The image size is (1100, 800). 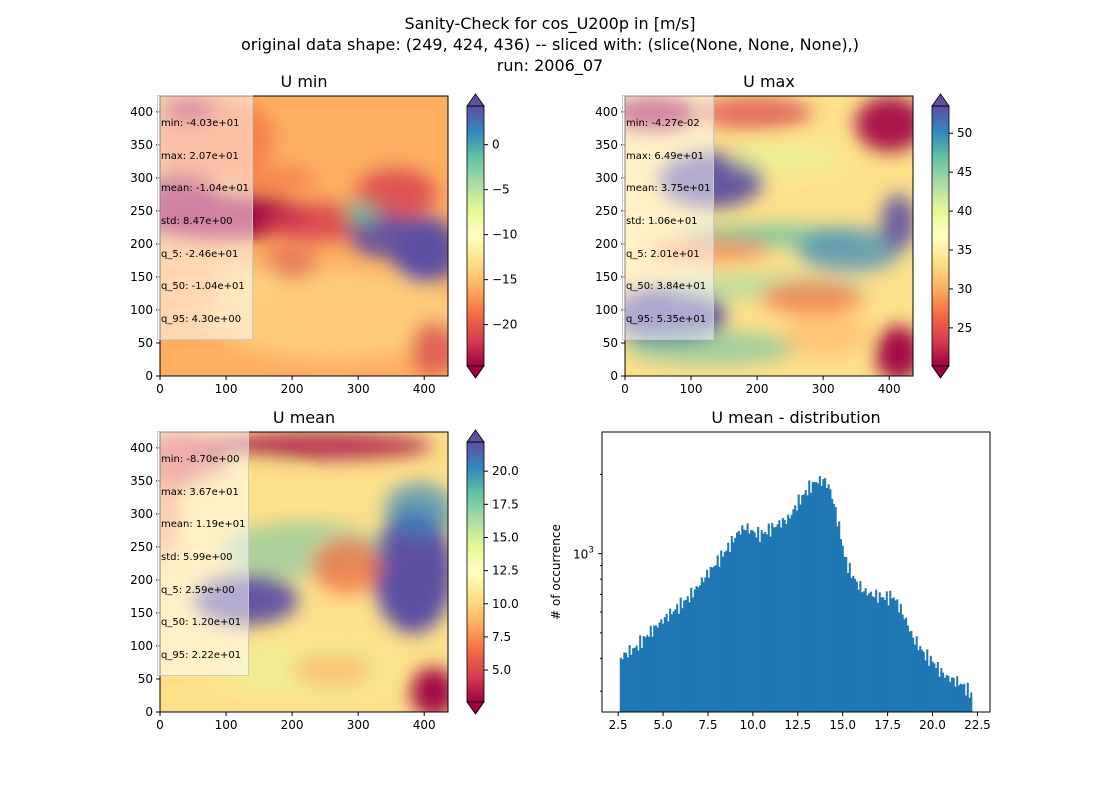 I want to click on umin-colorbar-extend-bottom, so click(x=475, y=372).